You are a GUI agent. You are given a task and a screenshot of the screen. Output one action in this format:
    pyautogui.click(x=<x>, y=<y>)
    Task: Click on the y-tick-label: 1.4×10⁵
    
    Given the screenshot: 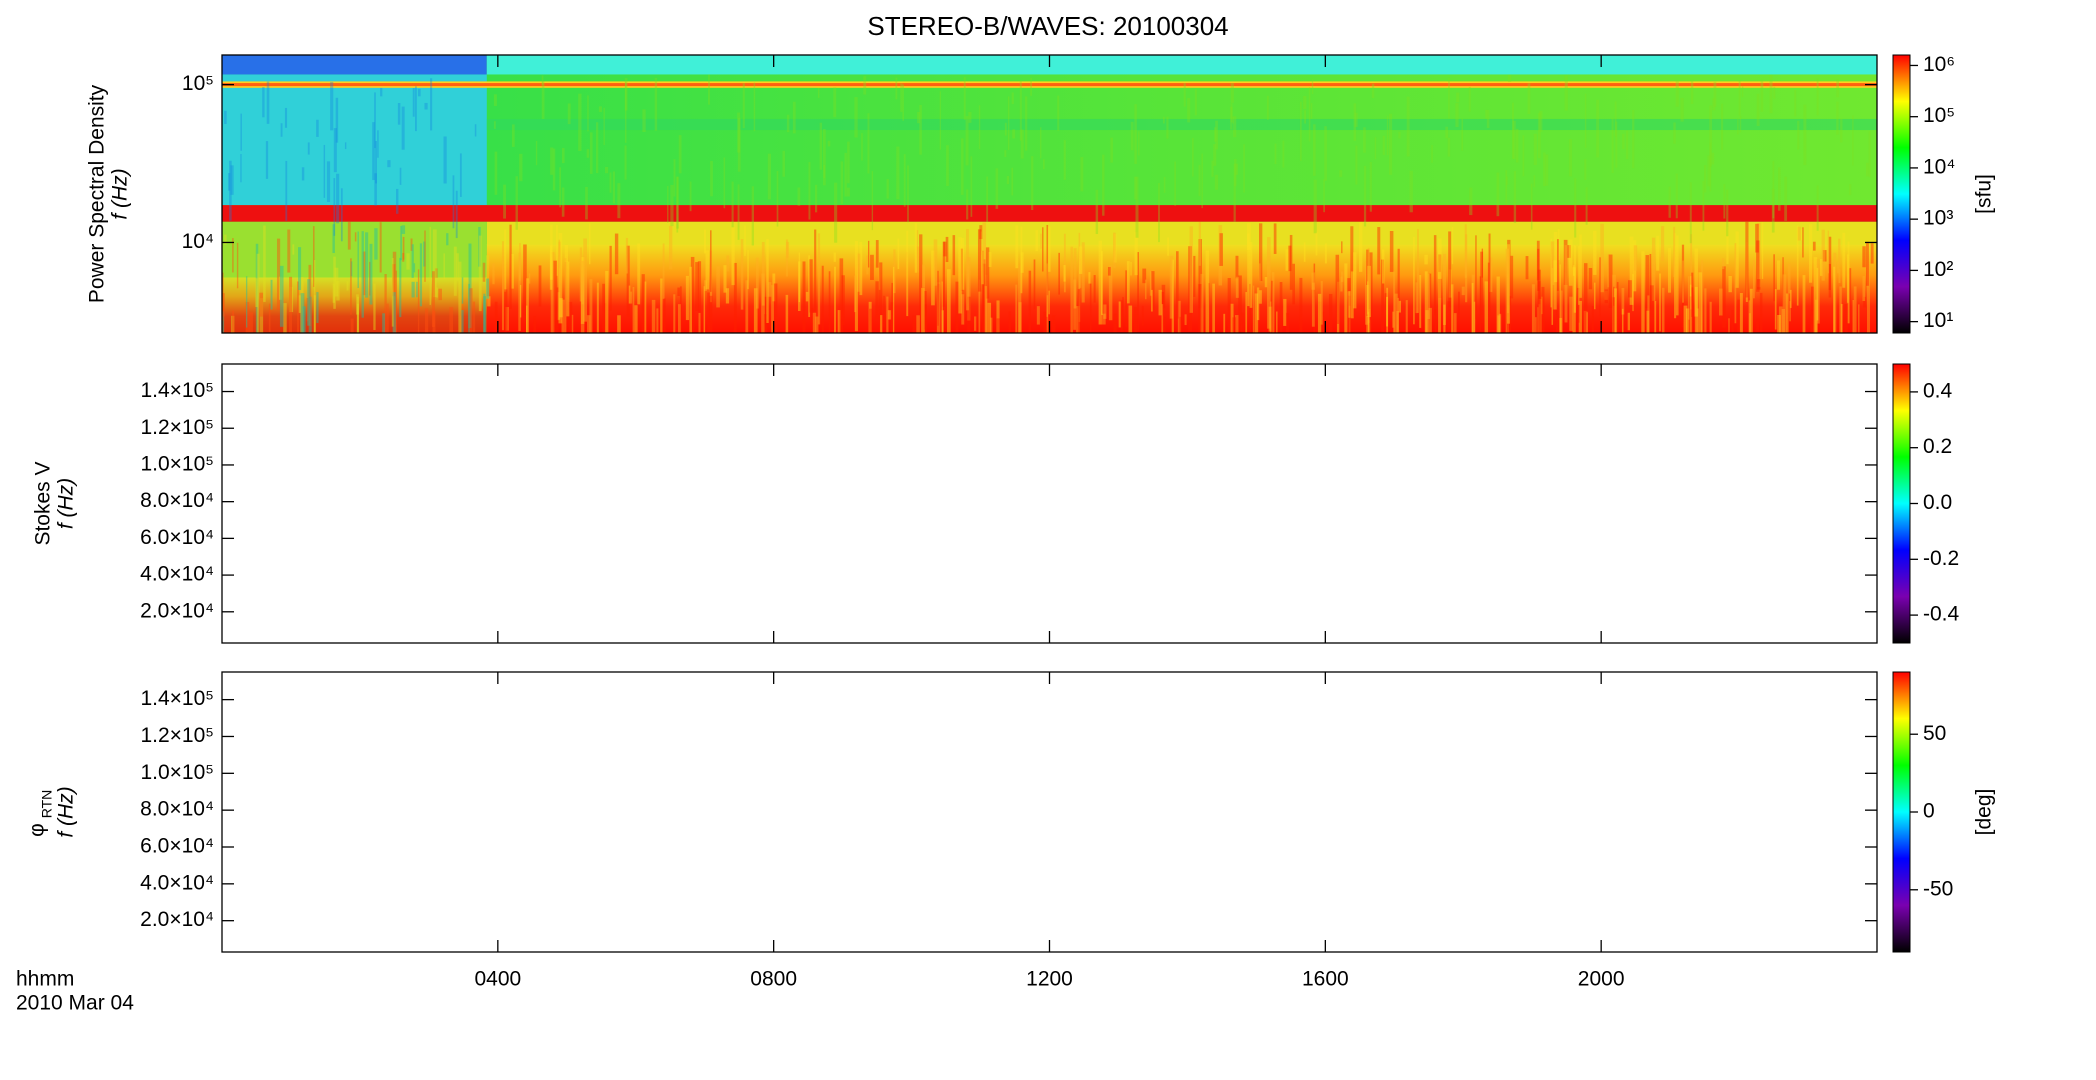 What is the action you would take?
    pyautogui.click(x=177, y=390)
    